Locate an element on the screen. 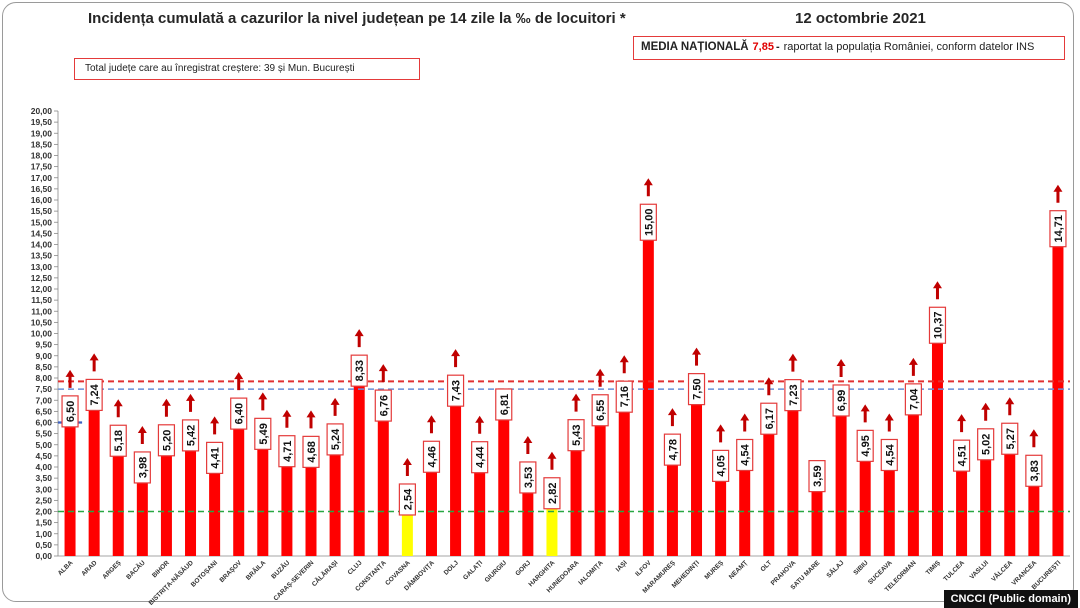 The width and height of the screenshot is (1080, 608). x-tick-label: VÂLCEA is located at coordinates (1001, 570).